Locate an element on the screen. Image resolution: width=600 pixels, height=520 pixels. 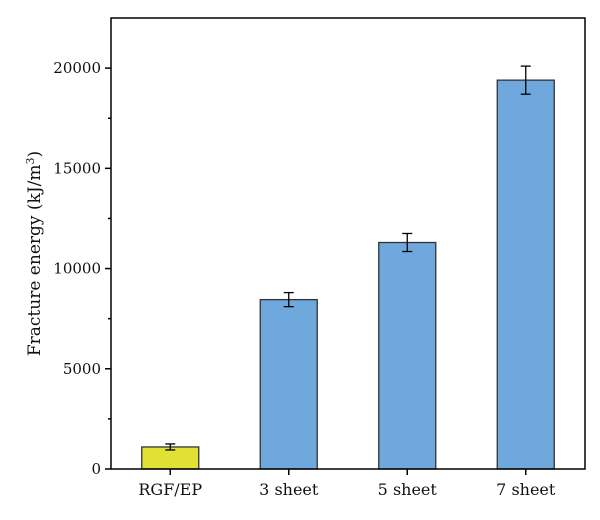
error-bar-7-sheet is located at coordinates (525, 80).